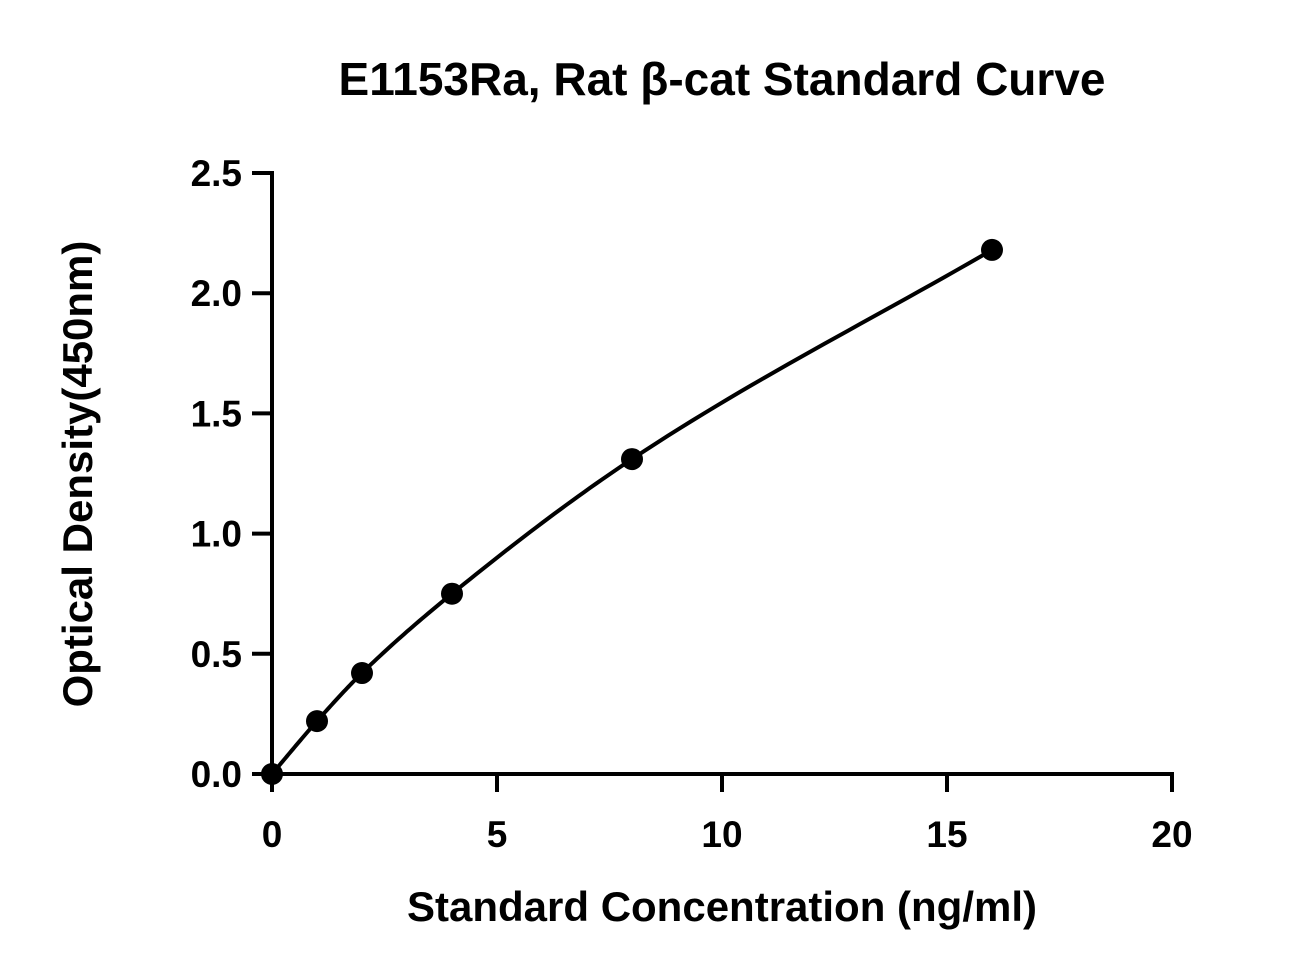 This screenshot has width=1311, height=975. What do you see at coordinates (497, 834) in the screenshot?
I see `x-tick-label: 5` at bounding box center [497, 834].